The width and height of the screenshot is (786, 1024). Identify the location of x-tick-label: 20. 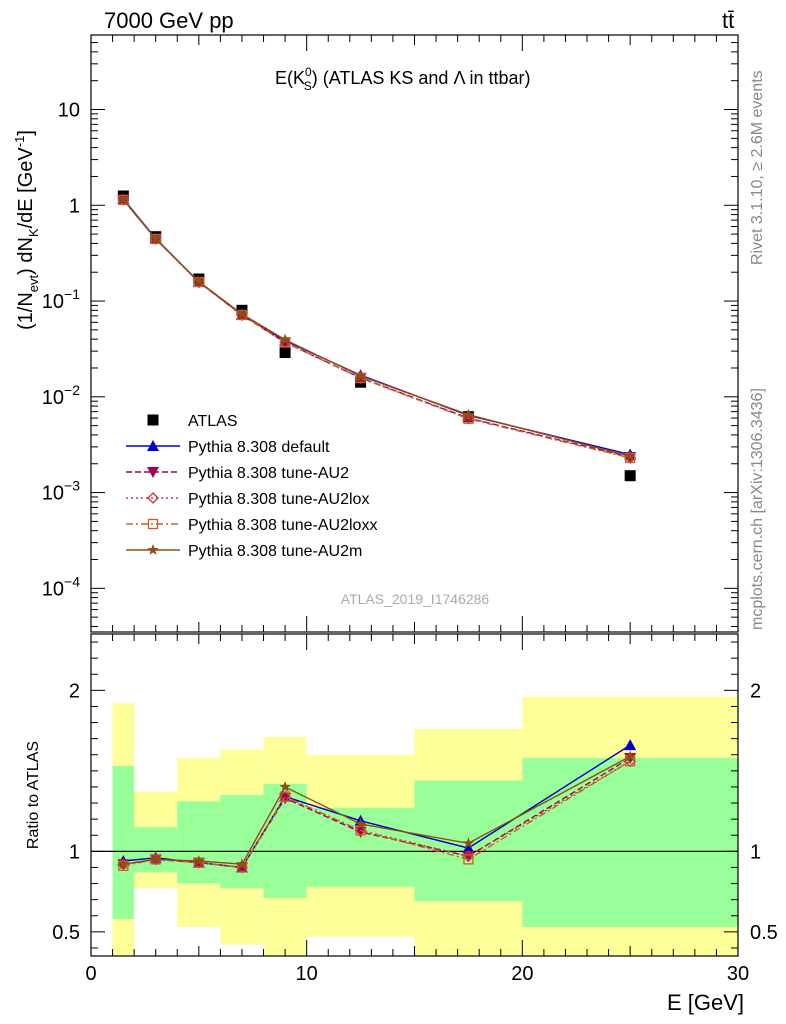
(522, 974).